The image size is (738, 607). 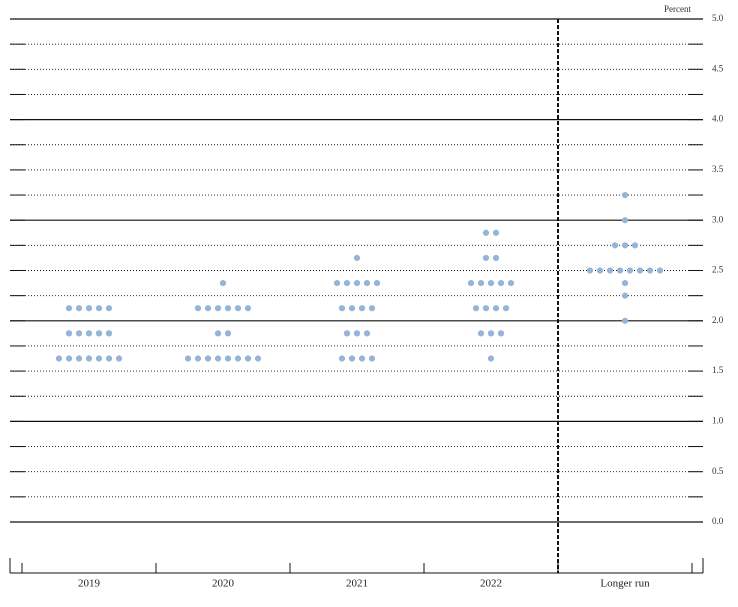 What do you see at coordinates (718, 521) in the screenshot?
I see `y-tick-label: 0.0` at bounding box center [718, 521].